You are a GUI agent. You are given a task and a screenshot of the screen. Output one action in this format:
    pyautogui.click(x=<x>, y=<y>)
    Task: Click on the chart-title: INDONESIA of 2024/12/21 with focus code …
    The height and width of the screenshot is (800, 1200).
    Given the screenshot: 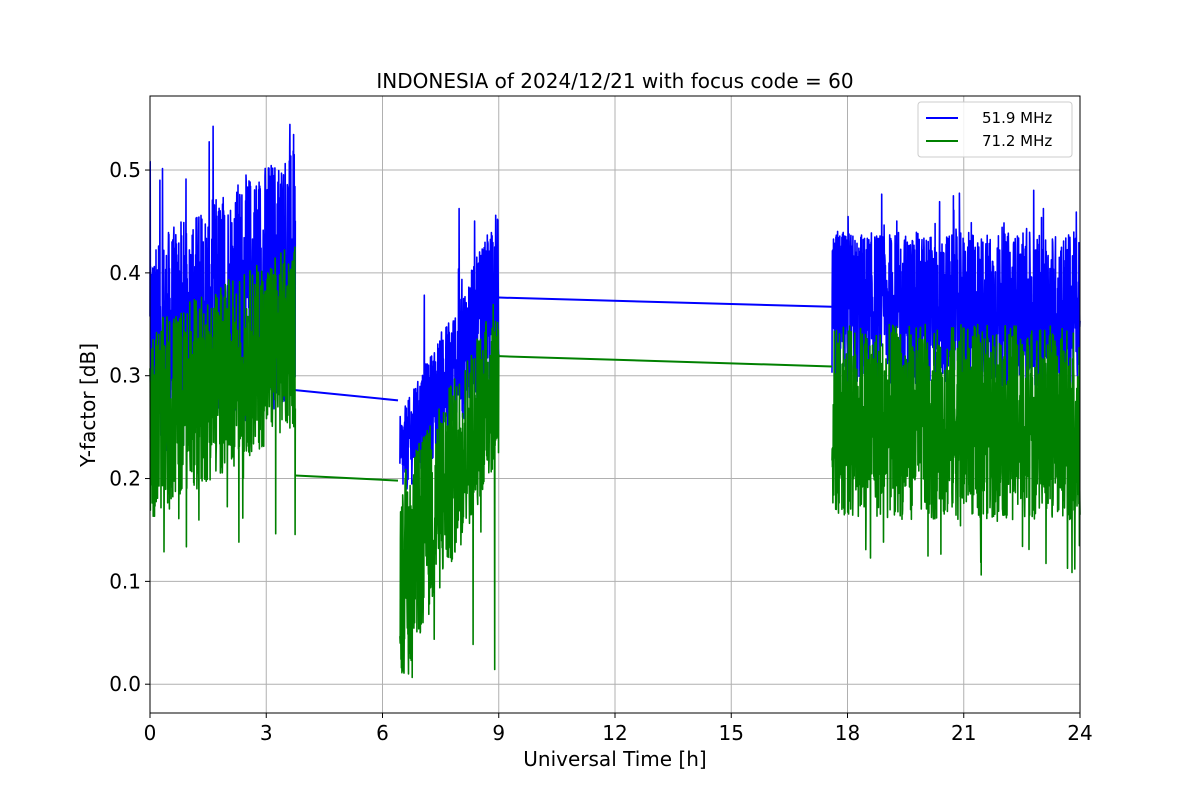 What is the action you would take?
    pyautogui.click(x=614, y=81)
    